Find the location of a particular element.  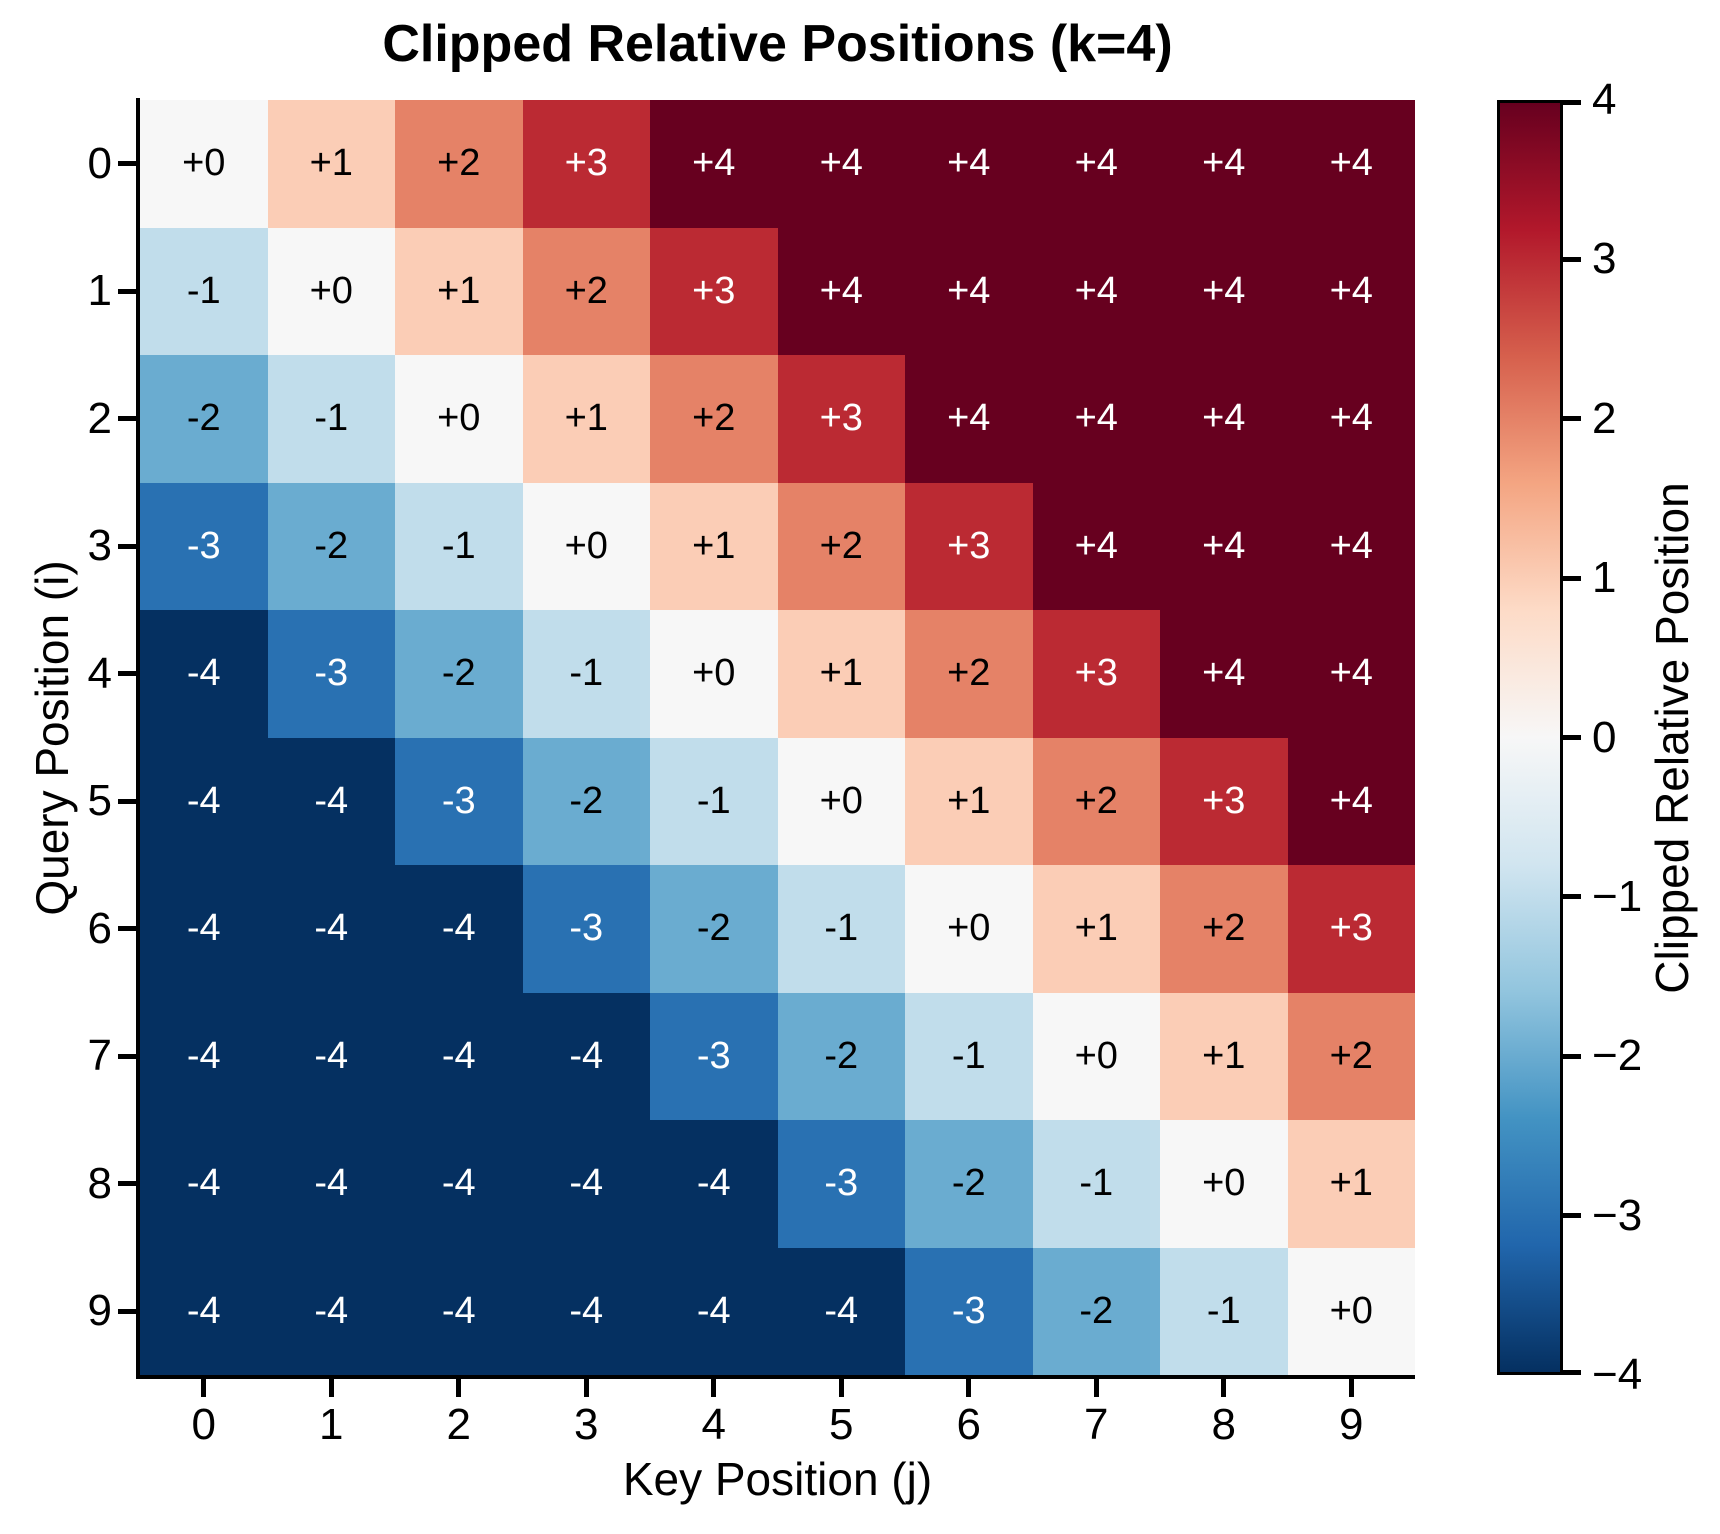

x-tick-label: 8 is located at coordinates (1223, 1424).